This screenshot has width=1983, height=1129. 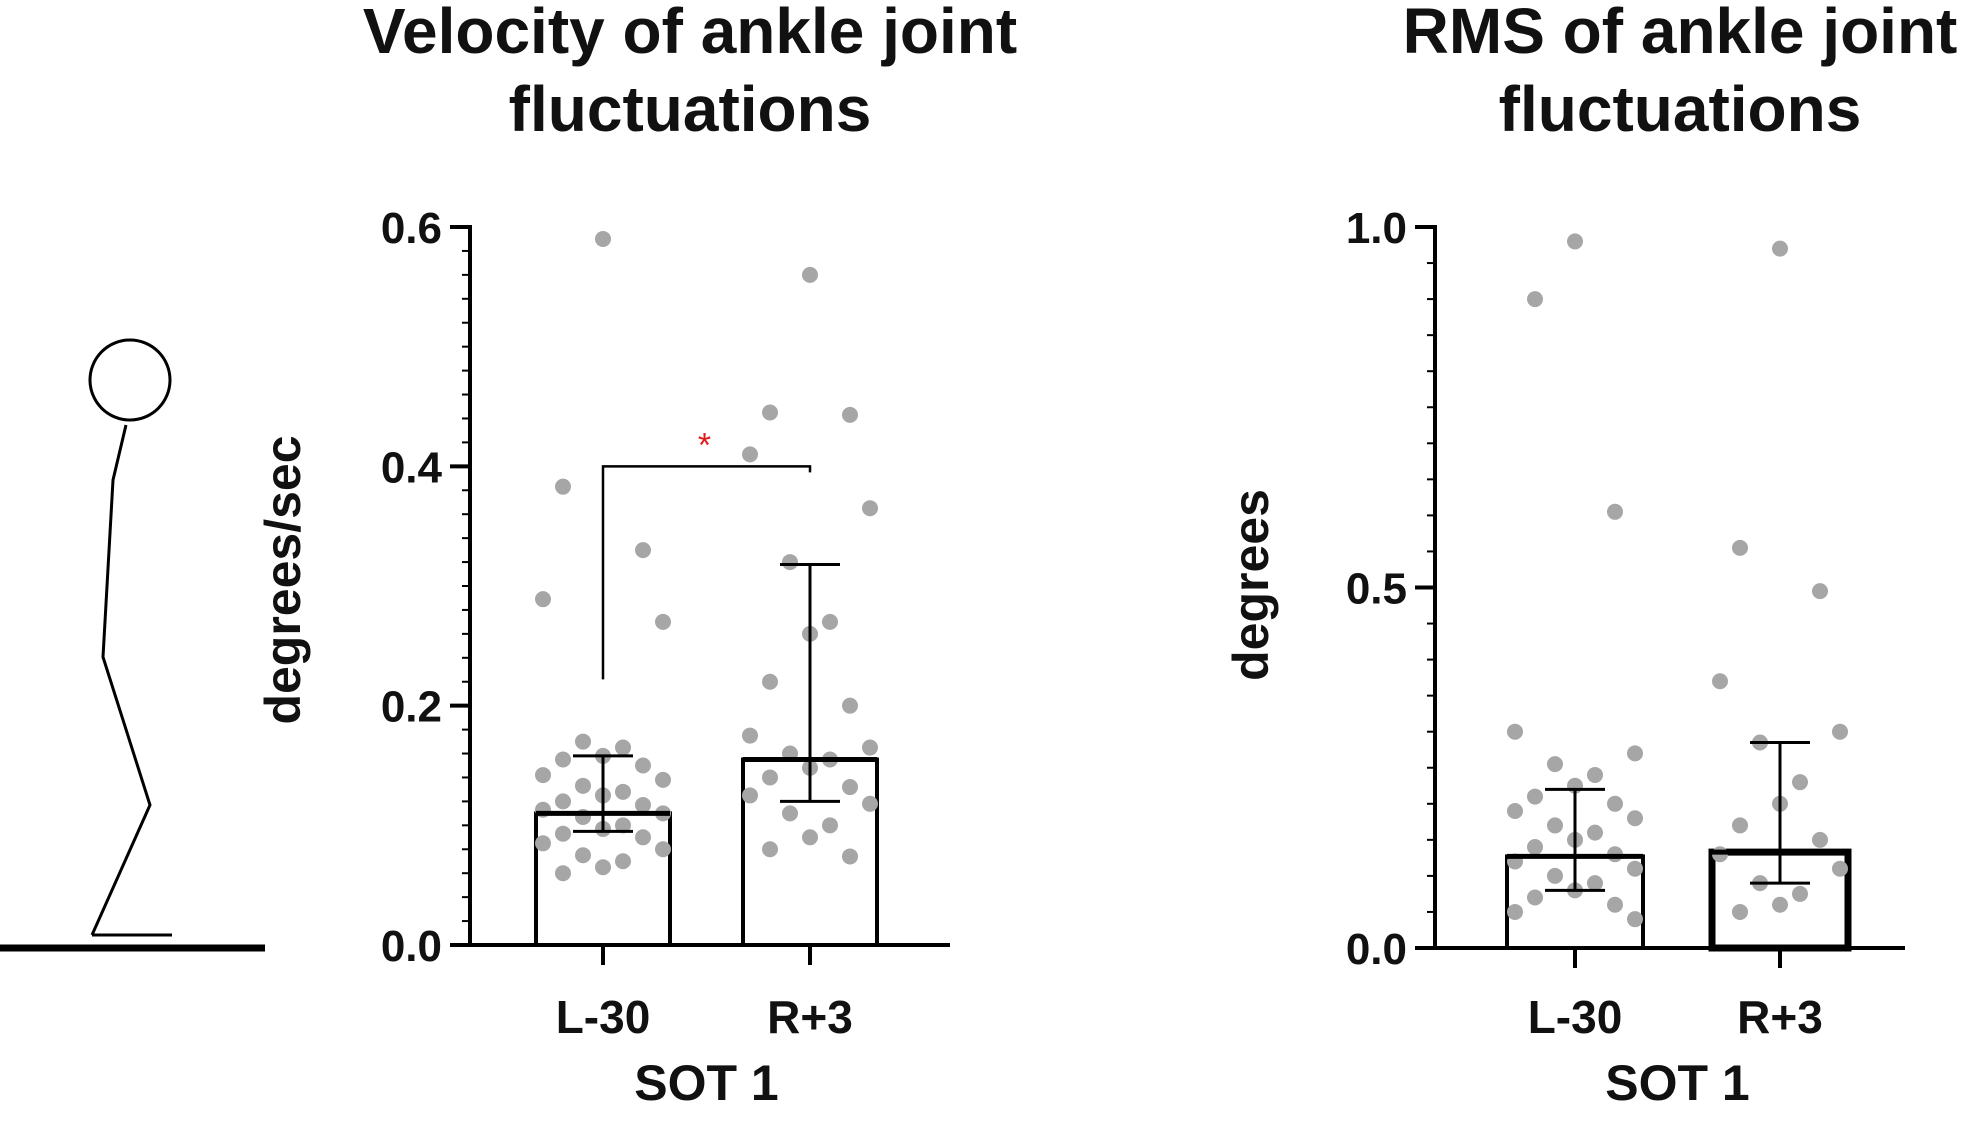 I want to click on chart-title-rms-line-1: RMS of ankle joint, so click(x=1680, y=33).